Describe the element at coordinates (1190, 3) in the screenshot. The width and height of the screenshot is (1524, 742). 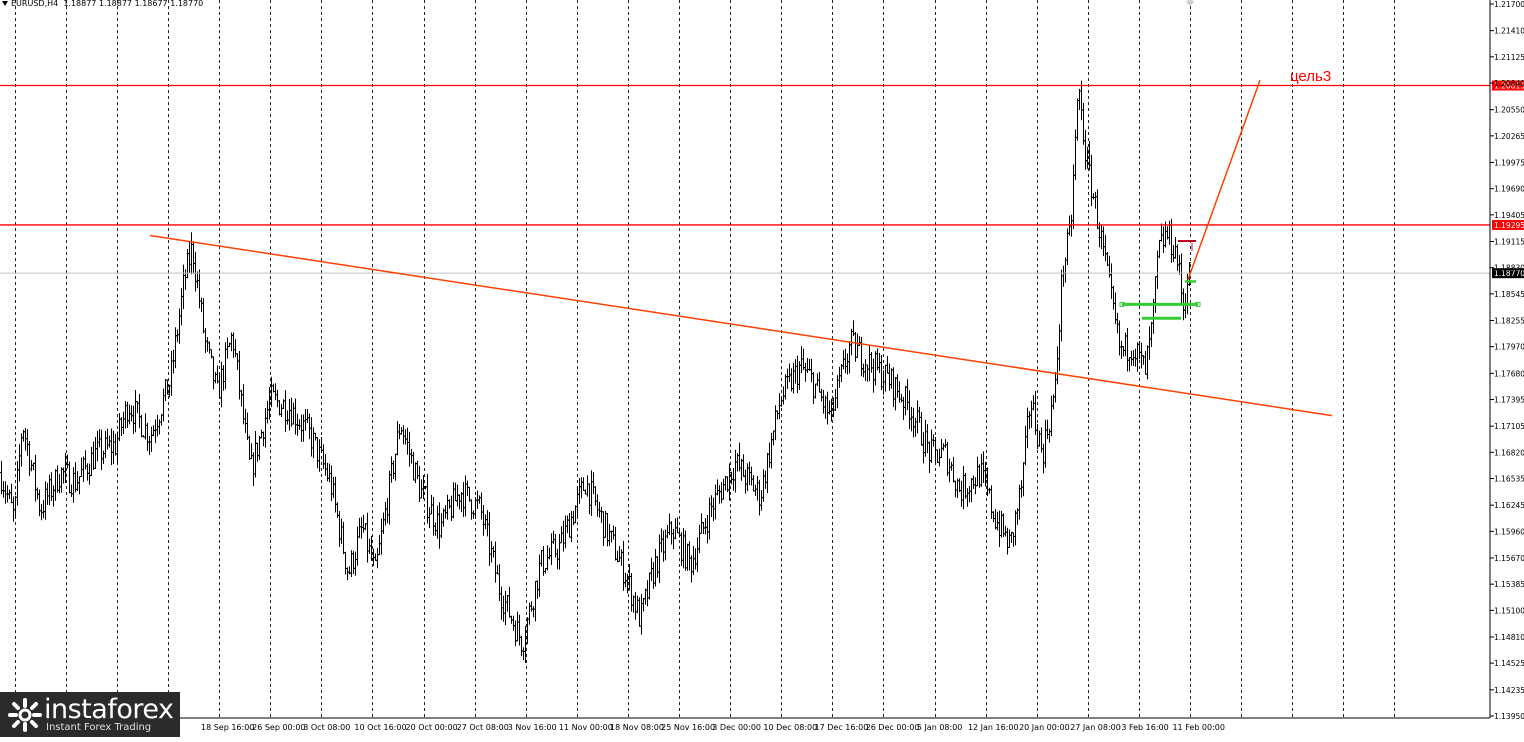
I see `diamond-marker-icon` at that location.